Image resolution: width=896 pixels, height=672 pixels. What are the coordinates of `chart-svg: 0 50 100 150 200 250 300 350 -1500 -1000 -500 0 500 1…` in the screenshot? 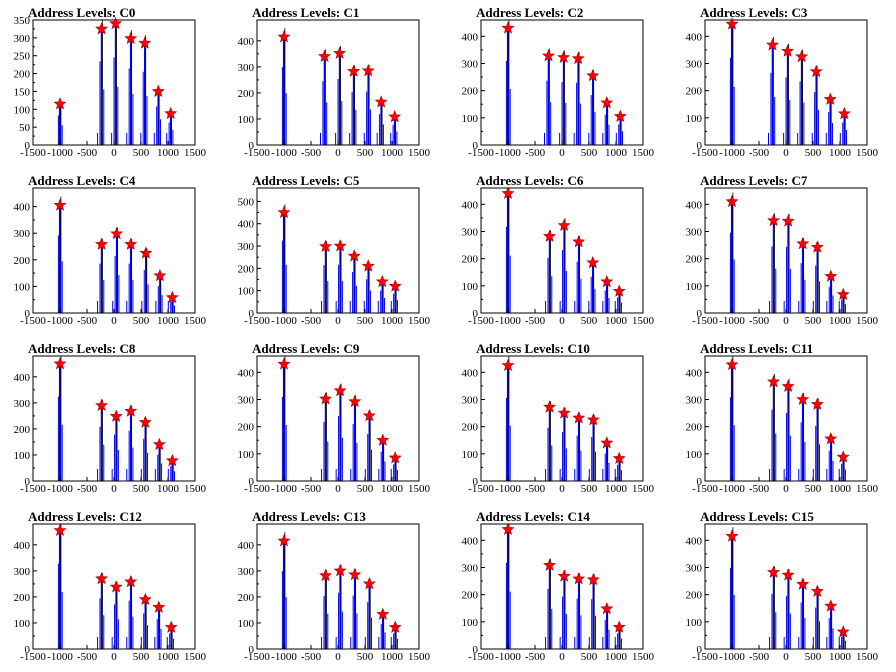 It's located at (110, 87).